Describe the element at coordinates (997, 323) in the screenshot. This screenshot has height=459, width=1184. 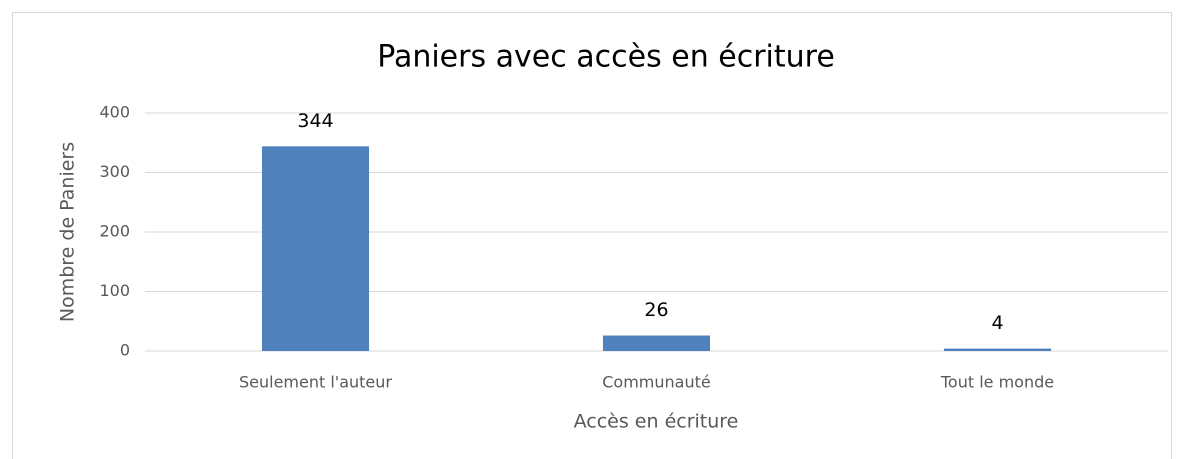
I see `data-label: 4` at that location.